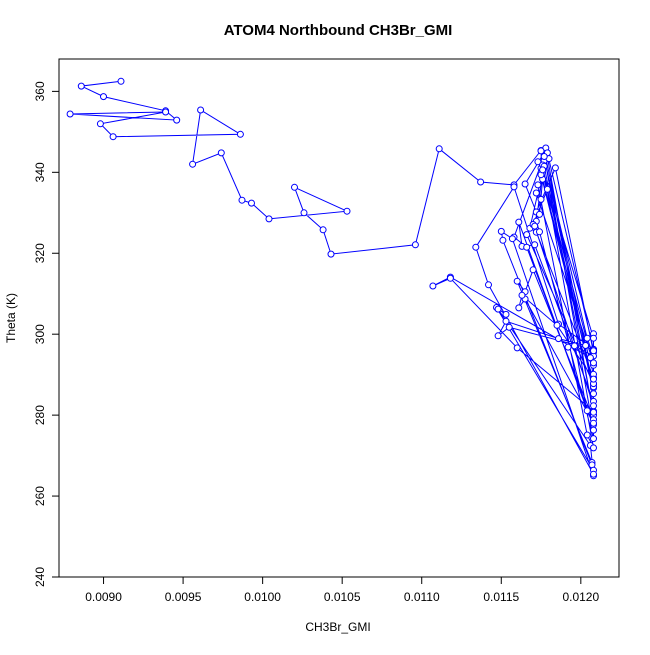  Describe the element at coordinates (40, 415) in the screenshot. I see `y-tick-label: 280` at that location.